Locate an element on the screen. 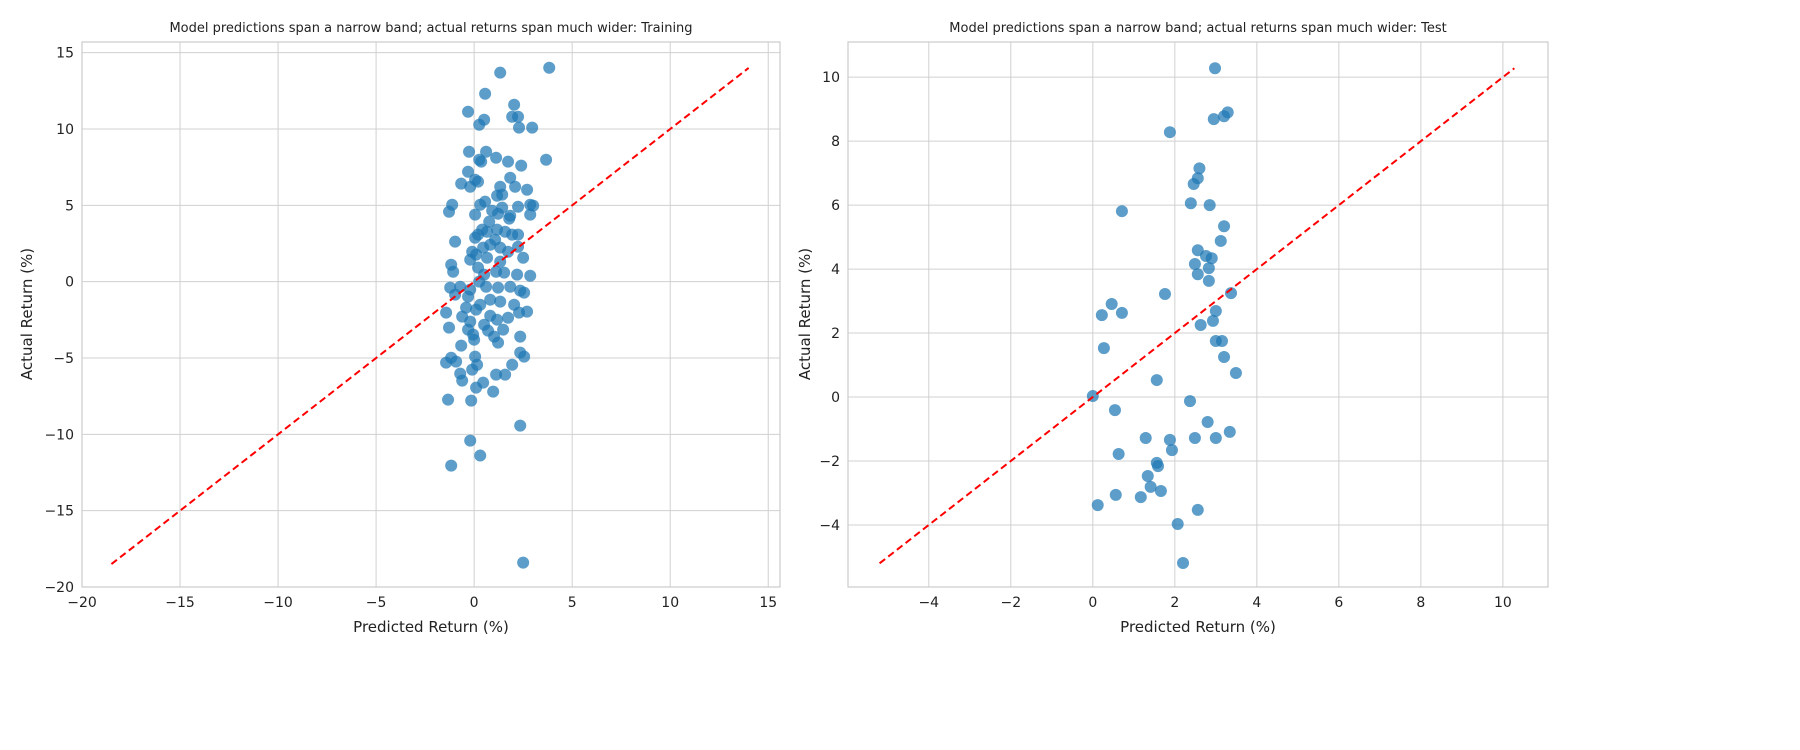  training-y-tick-label: 15 is located at coordinates (65, 54).